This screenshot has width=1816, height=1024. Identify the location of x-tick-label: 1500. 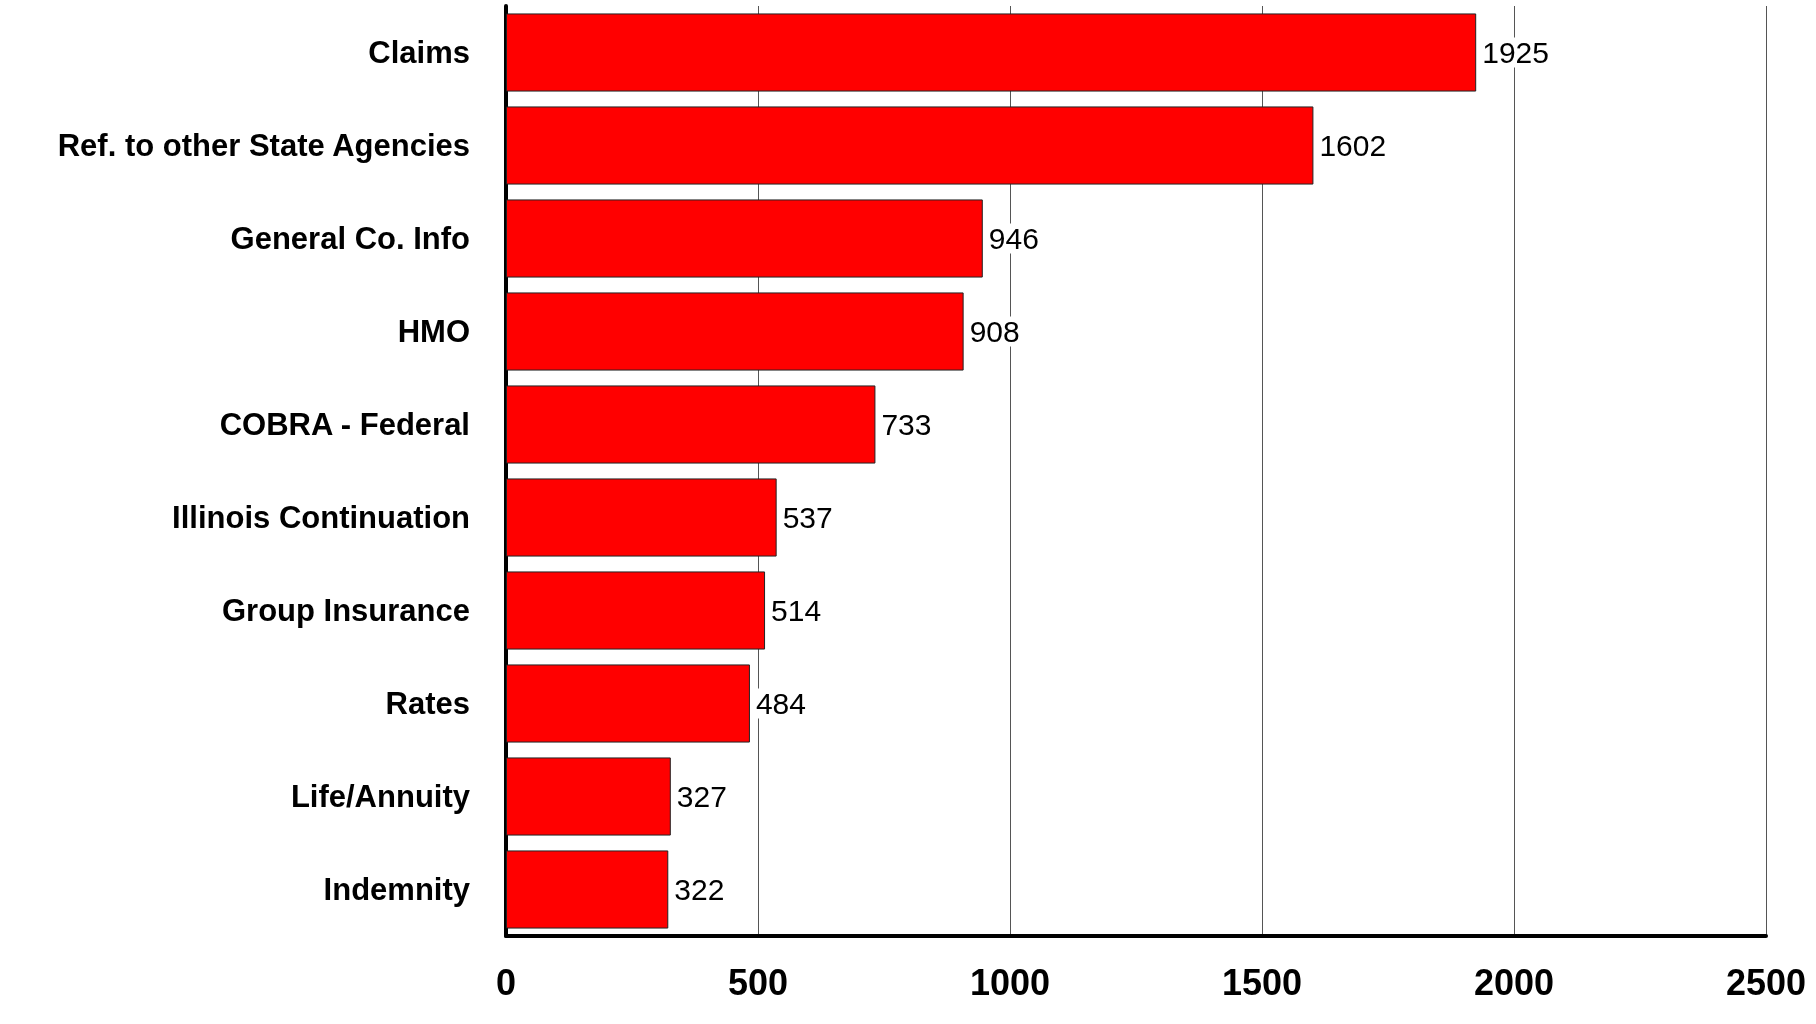
(1262, 982).